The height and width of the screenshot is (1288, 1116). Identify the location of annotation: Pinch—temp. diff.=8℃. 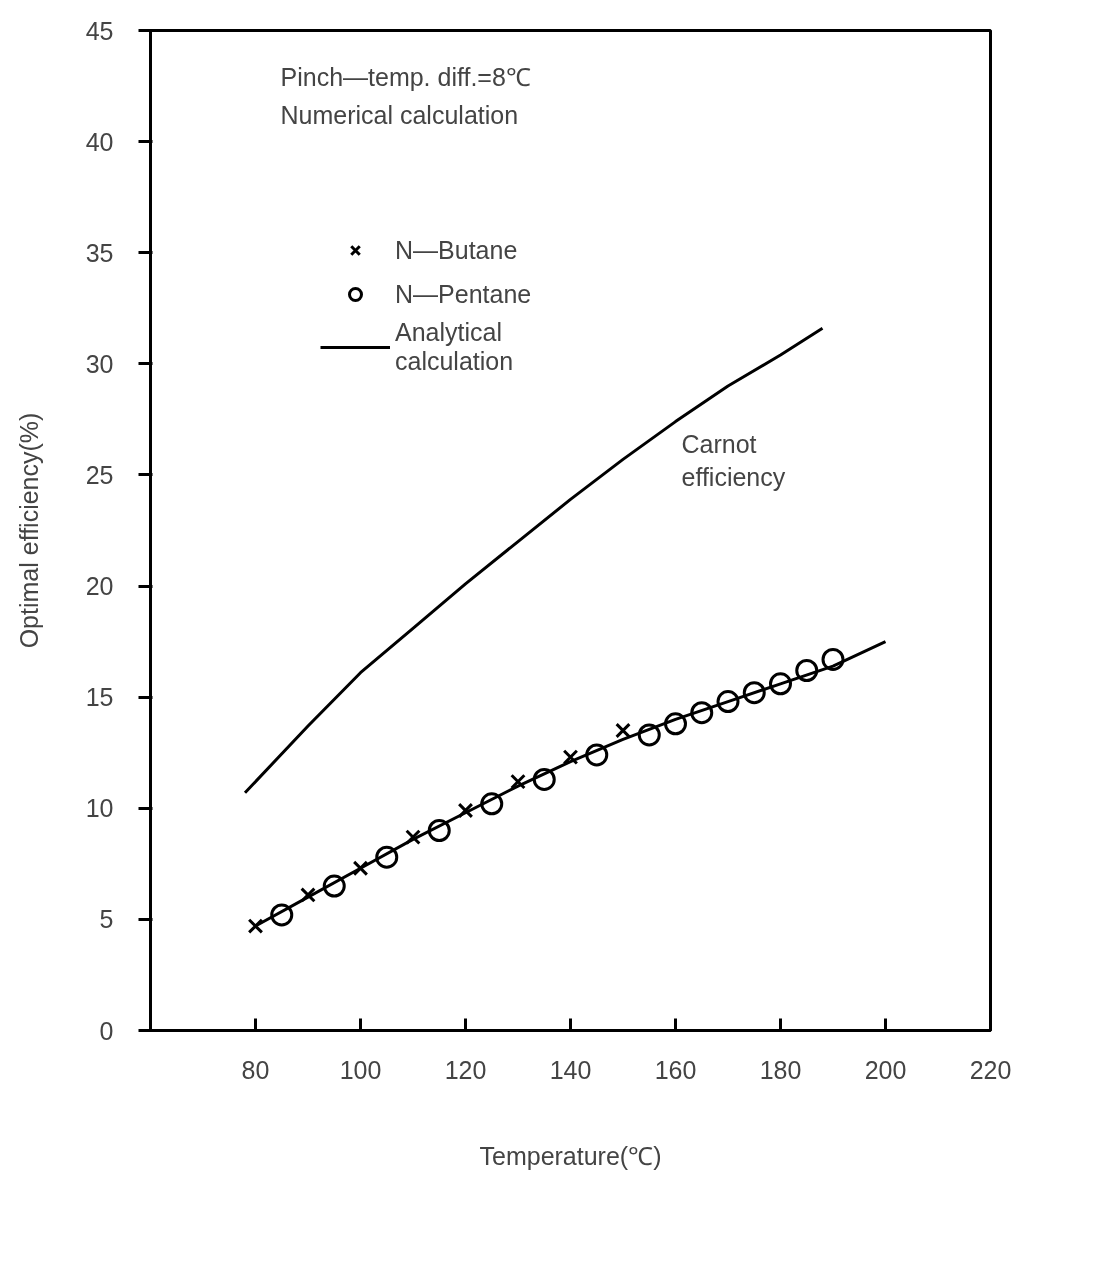
(405, 76).